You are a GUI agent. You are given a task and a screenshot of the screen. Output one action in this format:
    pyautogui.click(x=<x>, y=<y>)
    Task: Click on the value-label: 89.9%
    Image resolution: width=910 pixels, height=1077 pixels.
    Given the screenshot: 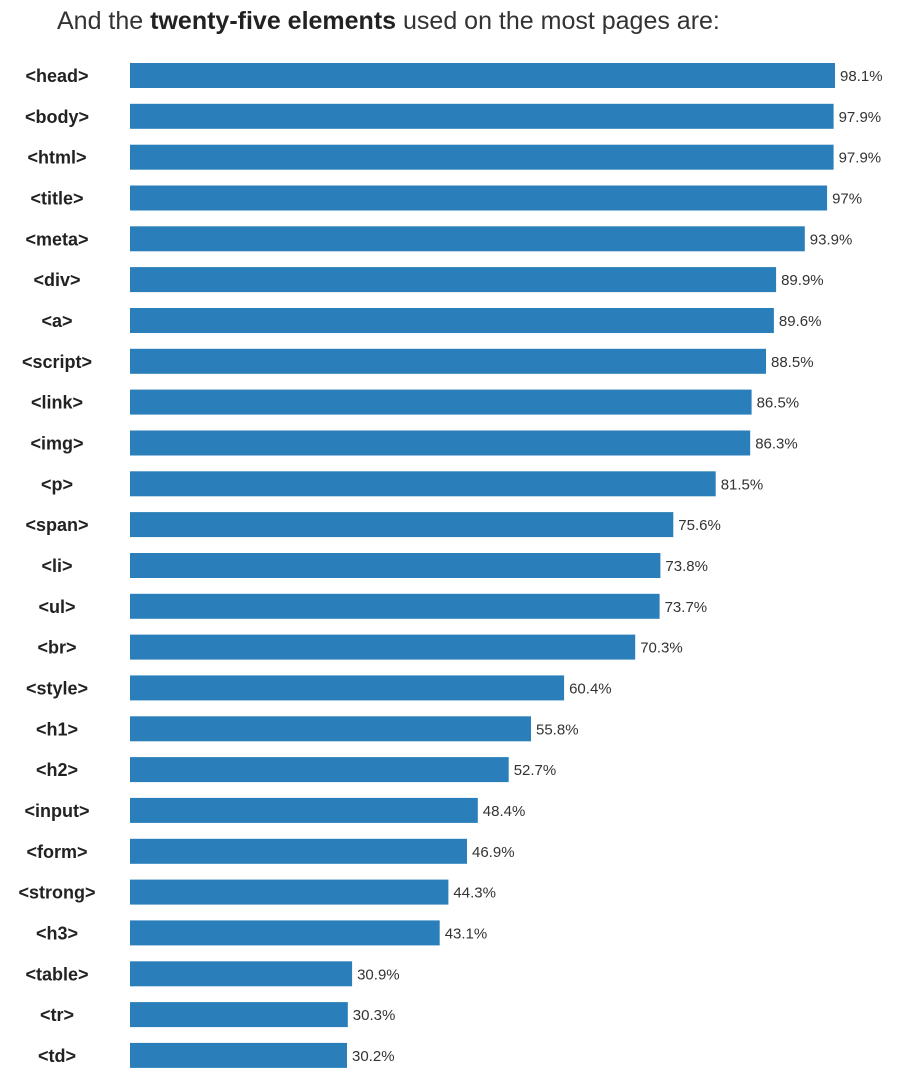 What is the action you would take?
    pyautogui.click(x=802, y=280)
    